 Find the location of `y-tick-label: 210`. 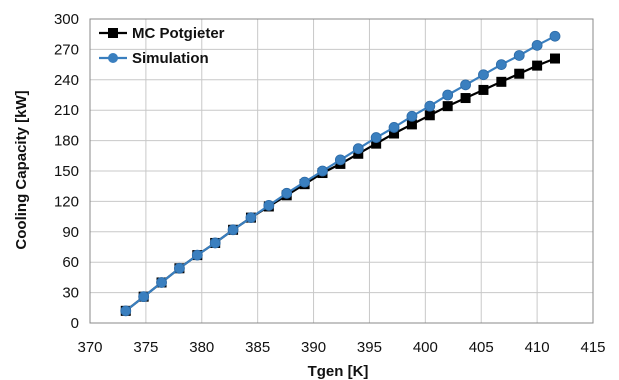

y-tick-label: 210 is located at coordinates (66, 110).